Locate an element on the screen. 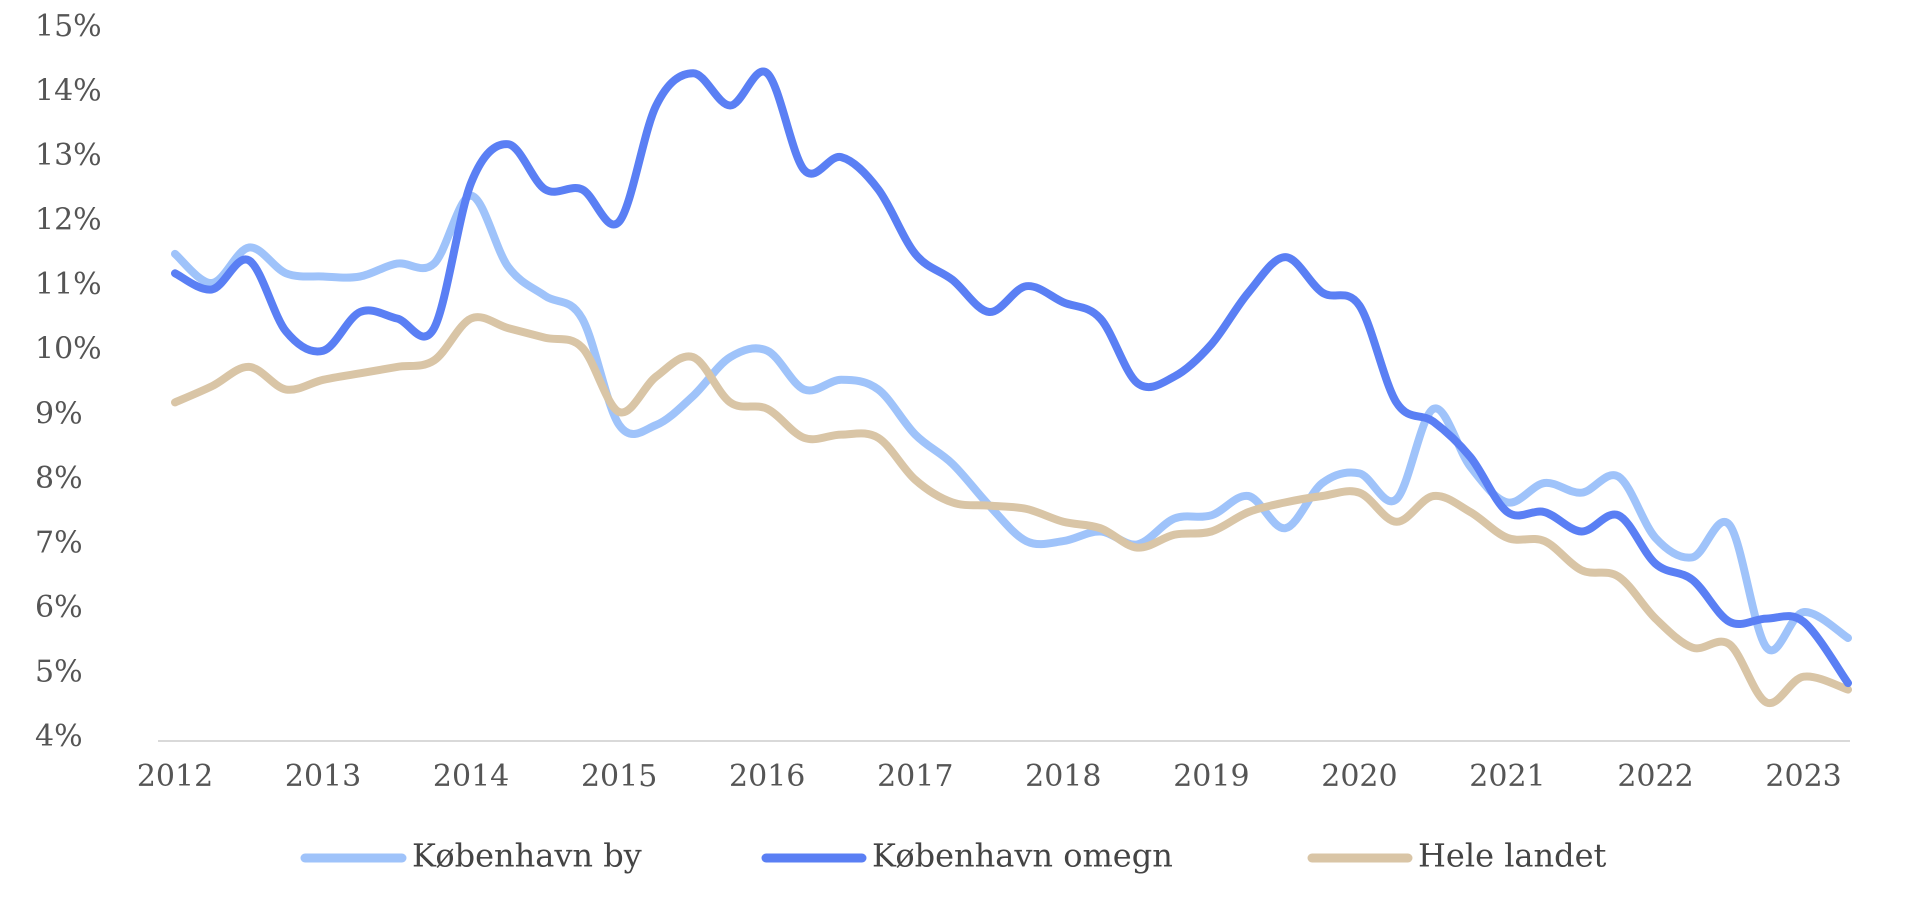 This screenshot has width=1920, height=906. x-tick-label: 2018 is located at coordinates (1063, 776).